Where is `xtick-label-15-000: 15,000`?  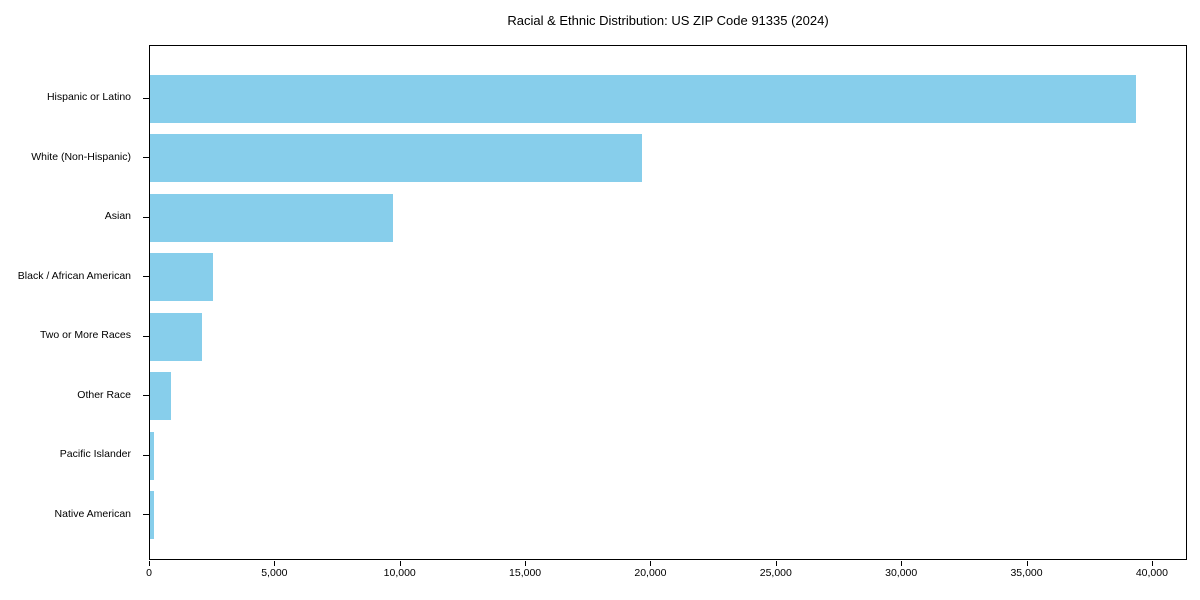
xtick-label-15-000: 15,000 is located at coordinates (525, 573).